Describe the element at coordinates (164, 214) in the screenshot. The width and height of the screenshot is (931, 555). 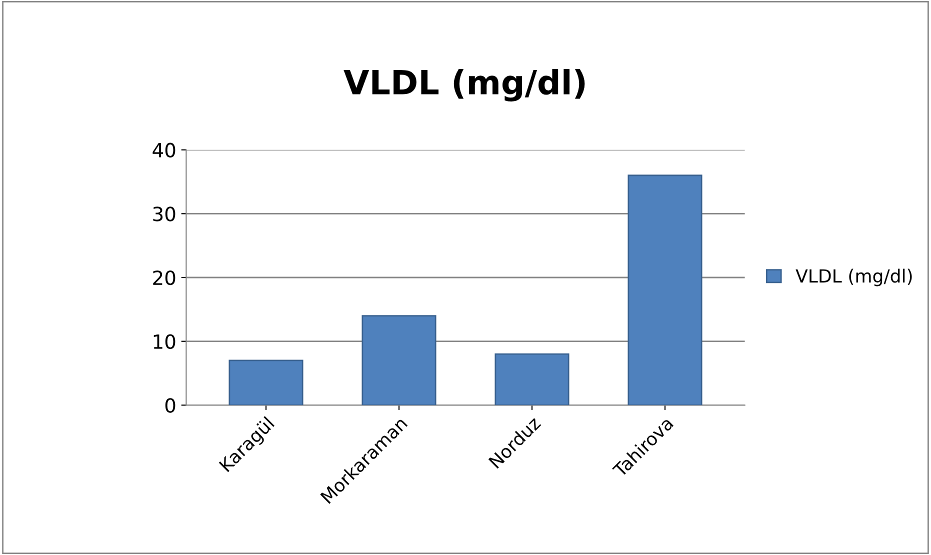
I see `y-tick-label: 30` at that location.